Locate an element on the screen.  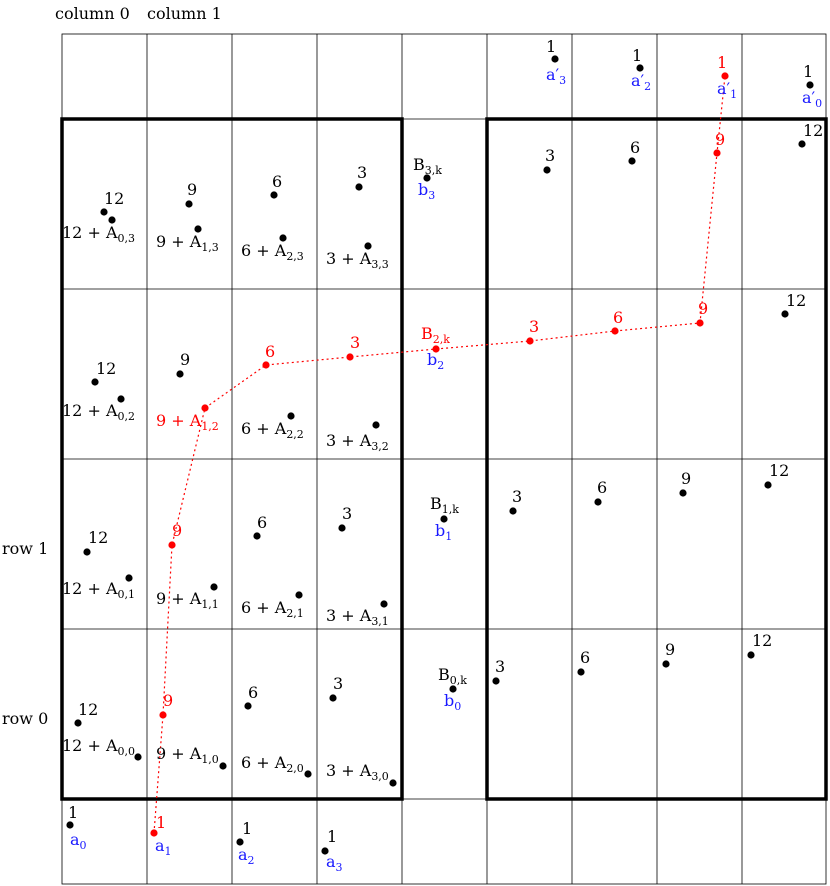
svg-text: a′3 is located at coordinates (556, 76).